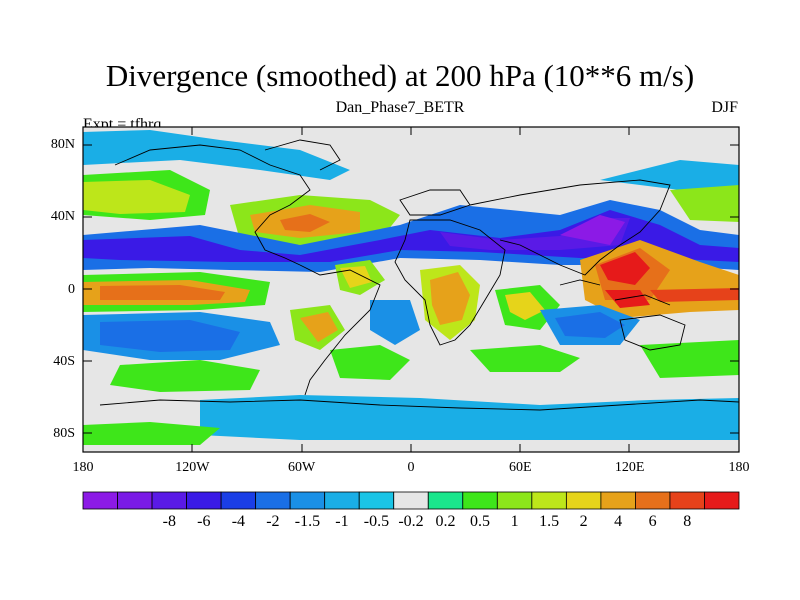 The width and height of the screenshot is (800, 600). Describe the element at coordinates (549, 521) in the screenshot. I see `colorbar-level-label: 1.5` at that location.